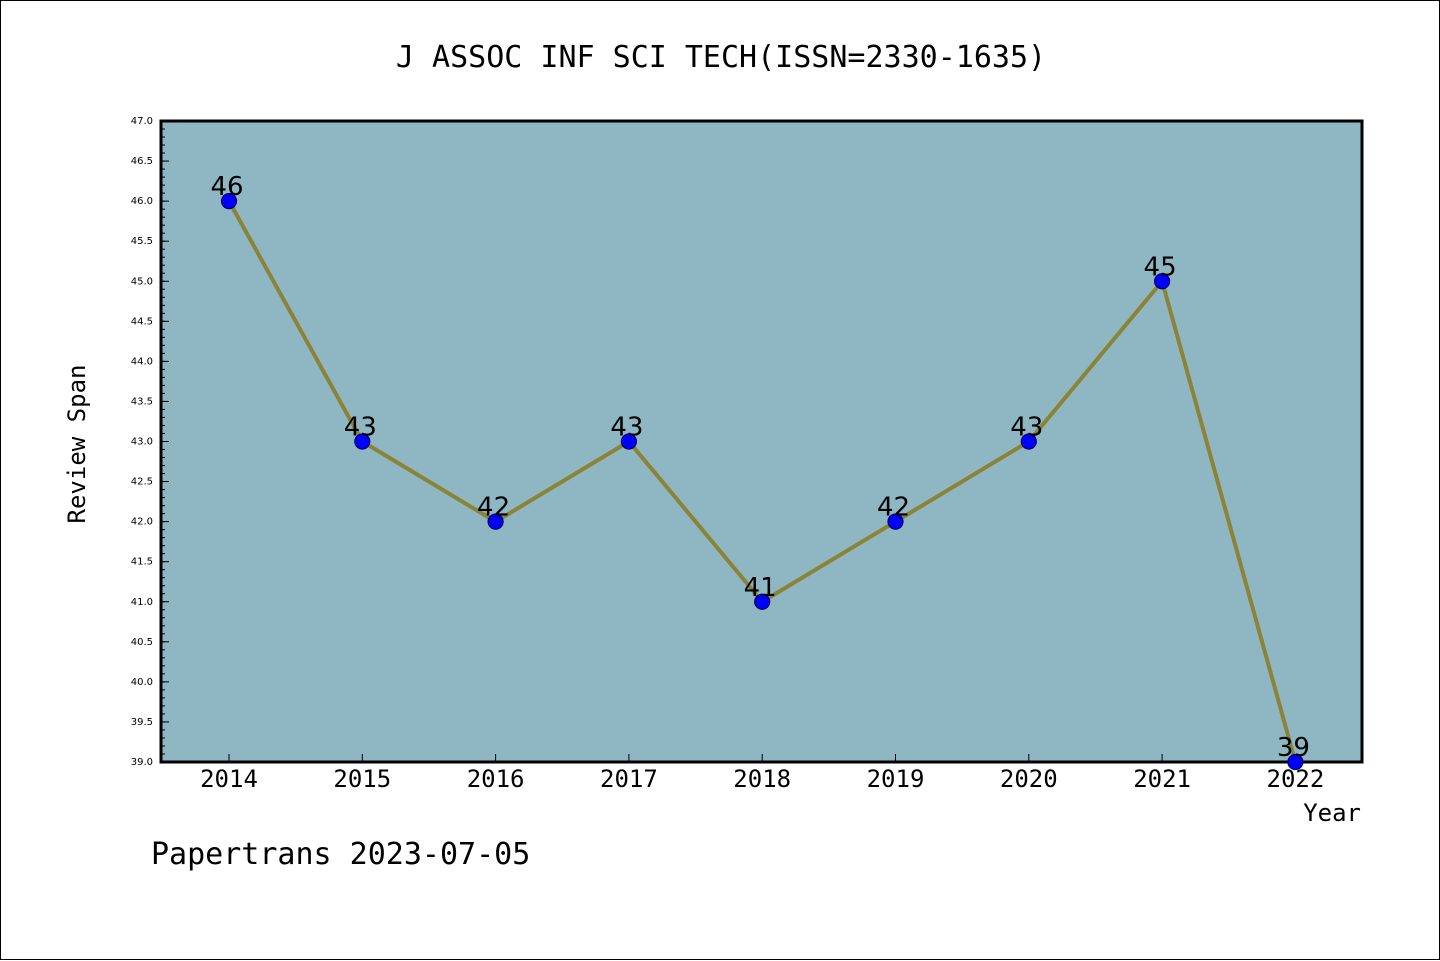 Image resolution: width=1440 pixels, height=961 pixels. Describe the element at coordinates (142, 522) in the screenshot. I see `y-tick-label: 42.0` at that location.